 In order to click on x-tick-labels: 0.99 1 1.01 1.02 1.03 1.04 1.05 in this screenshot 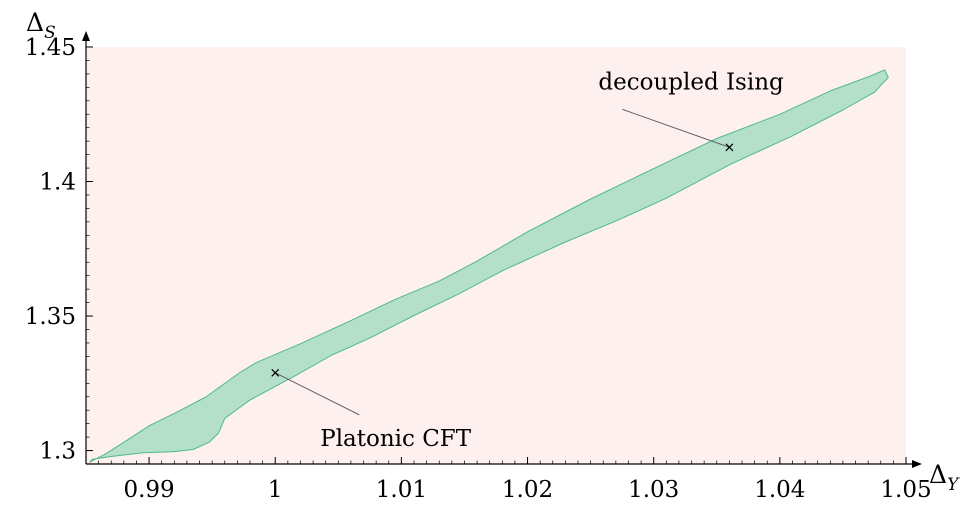, I will do `click(527, 490)`.